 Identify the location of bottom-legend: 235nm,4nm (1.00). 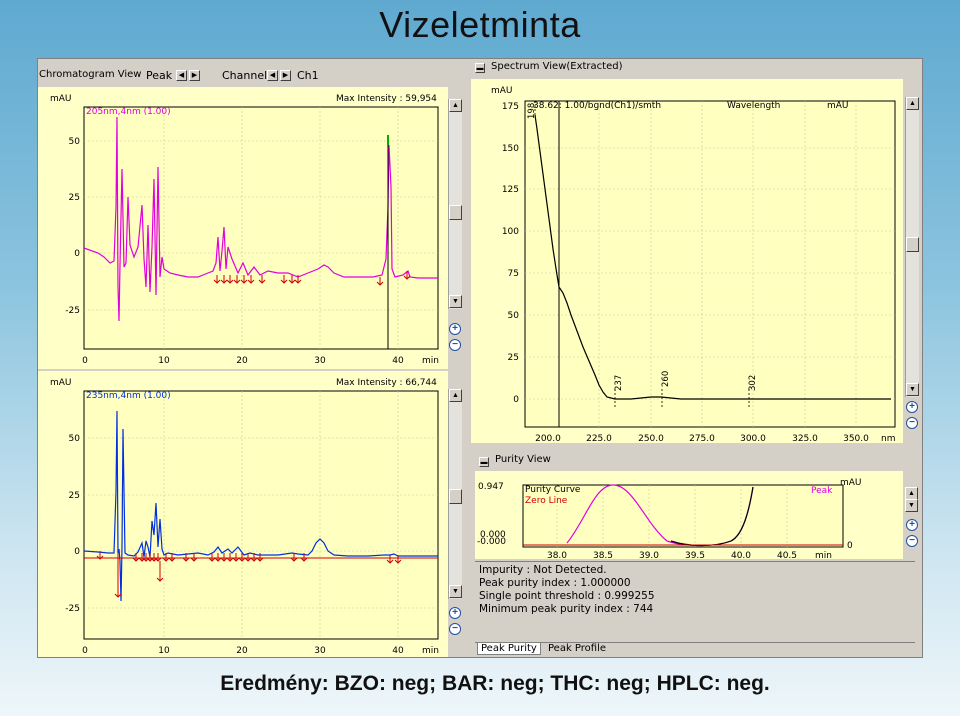
(128, 396).